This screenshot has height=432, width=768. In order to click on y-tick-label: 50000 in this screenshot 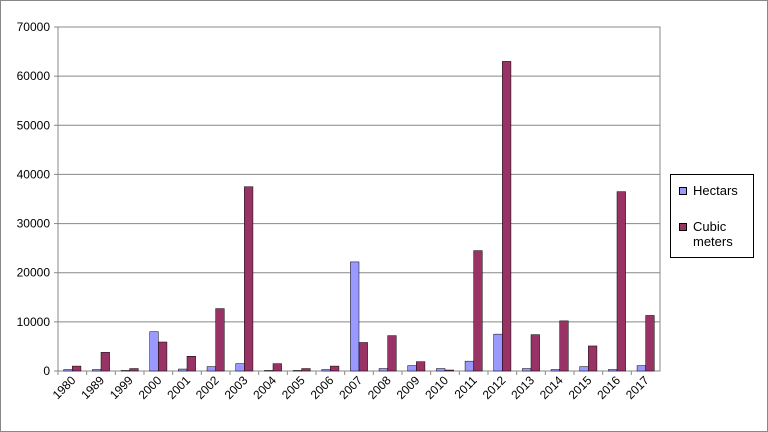, I will do `click(34, 125)`.